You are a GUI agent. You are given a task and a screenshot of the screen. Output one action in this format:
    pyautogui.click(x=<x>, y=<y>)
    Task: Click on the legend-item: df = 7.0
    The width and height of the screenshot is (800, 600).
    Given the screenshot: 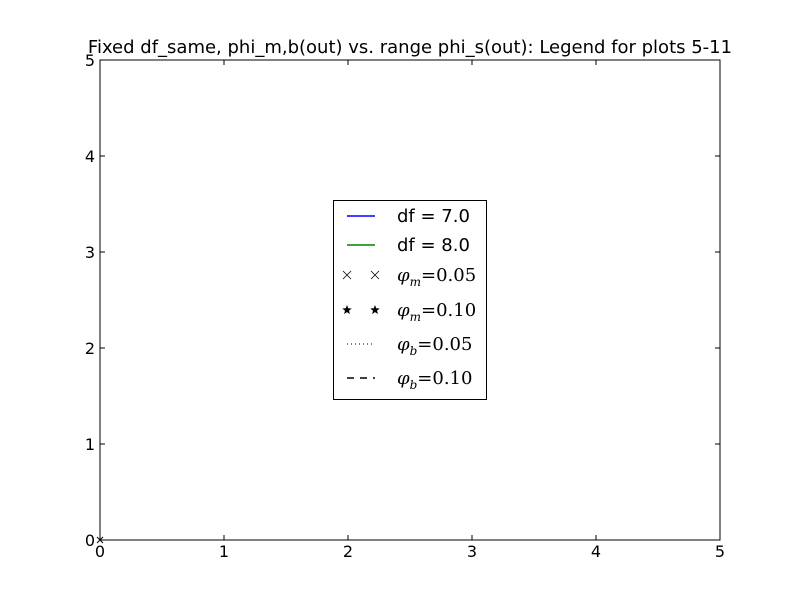 What is the action you would take?
    pyautogui.click(x=408, y=216)
    